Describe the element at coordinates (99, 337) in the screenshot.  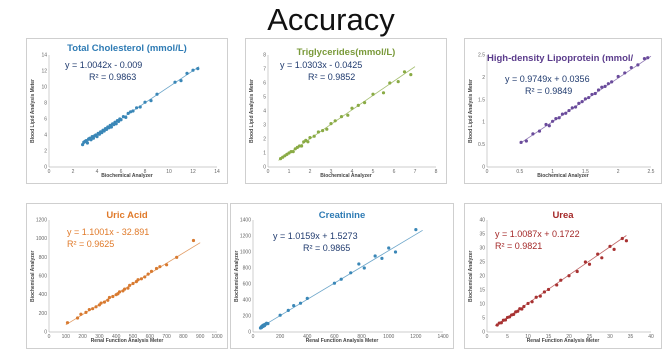
I see `x-tick-label: 300` at that location.